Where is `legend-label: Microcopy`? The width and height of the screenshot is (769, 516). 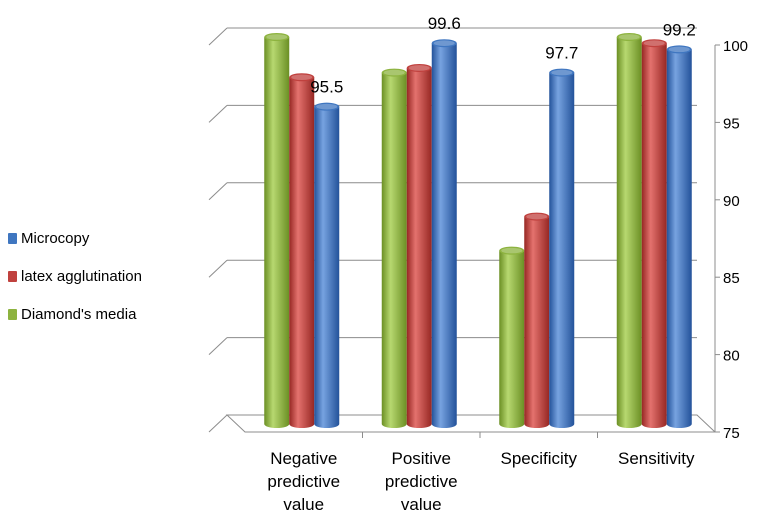 legend-label: Microcopy is located at coordinates (55, 238).